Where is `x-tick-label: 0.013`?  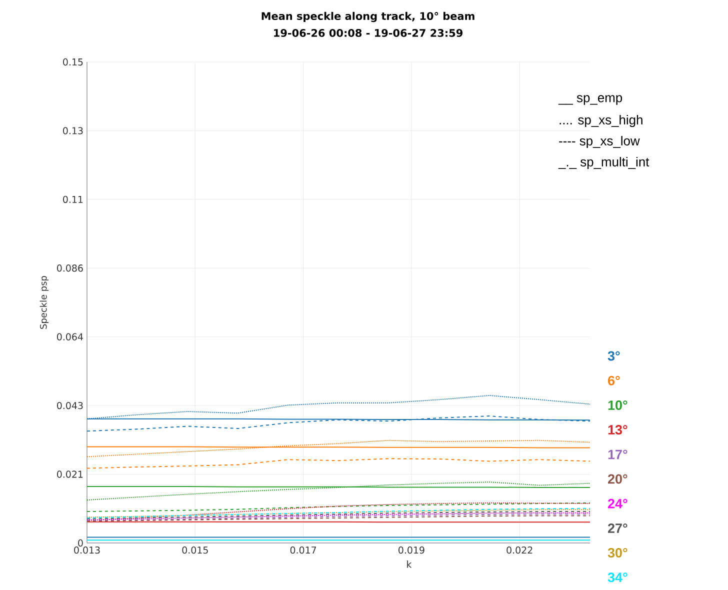 x-tick-label: 0.013 is located at coordinates (87, 550).